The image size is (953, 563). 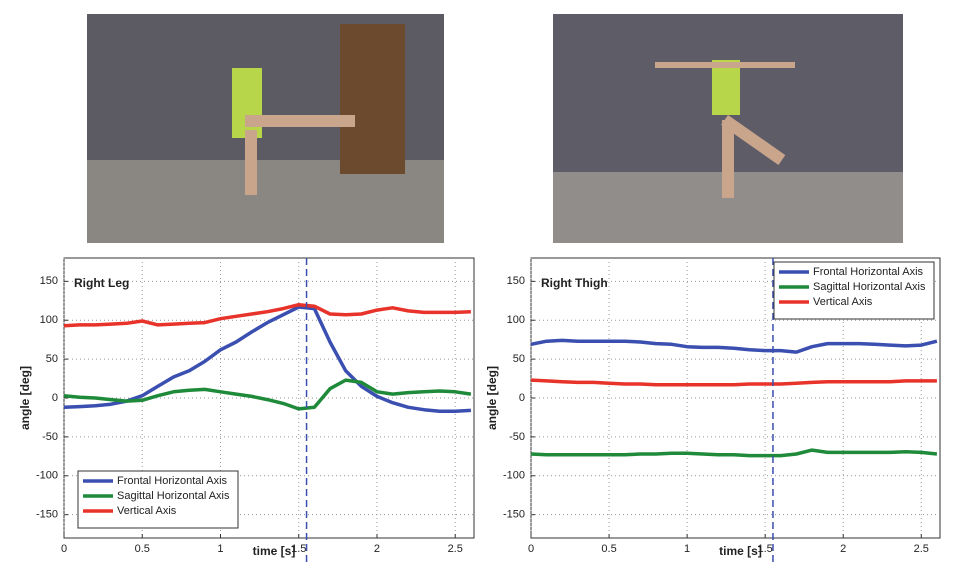 What do you see at coordinates (372, 99) in the screenshot?
I see `shelf` at bounding box center [372, 99].